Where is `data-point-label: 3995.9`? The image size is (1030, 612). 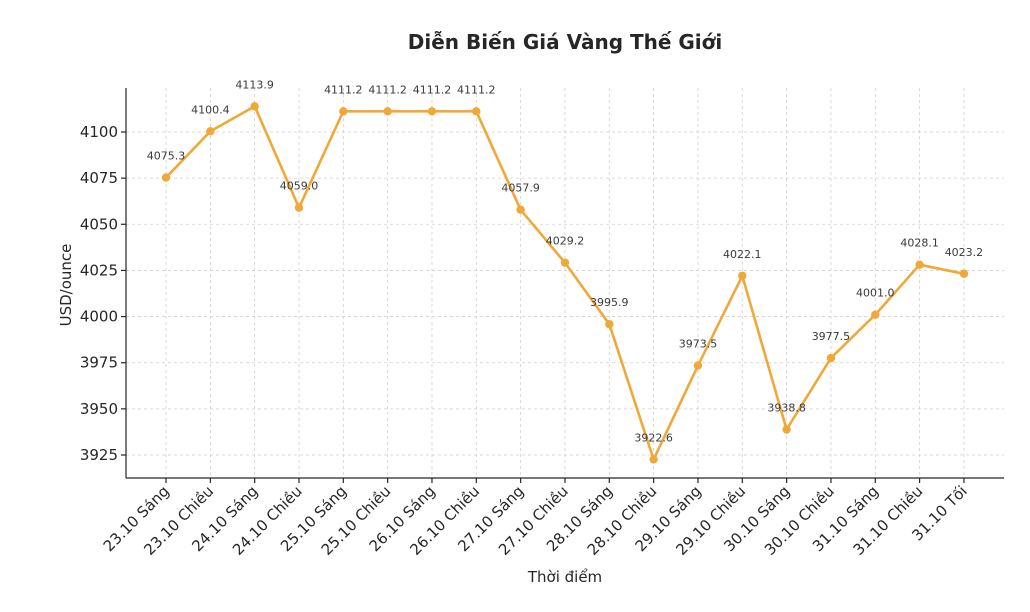 data-point-label: 3995.9 is located at coordinates (609, 302).